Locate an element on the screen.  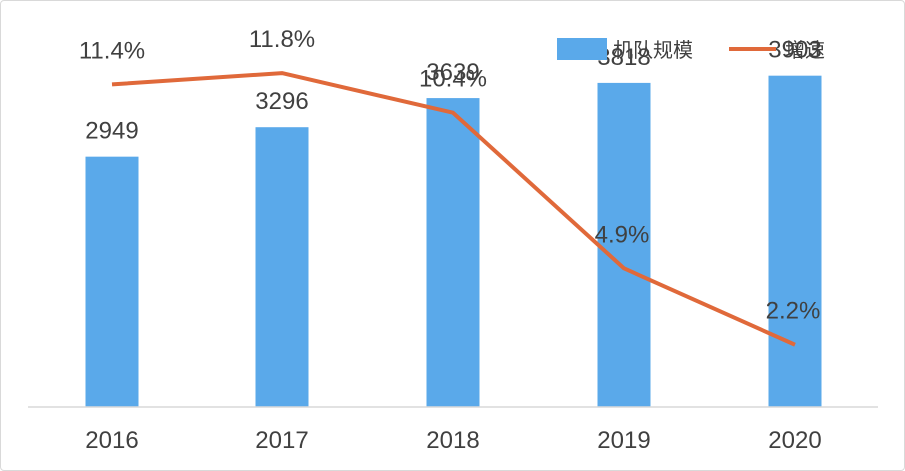
bar-2020 is located at coordinates (795, 241).